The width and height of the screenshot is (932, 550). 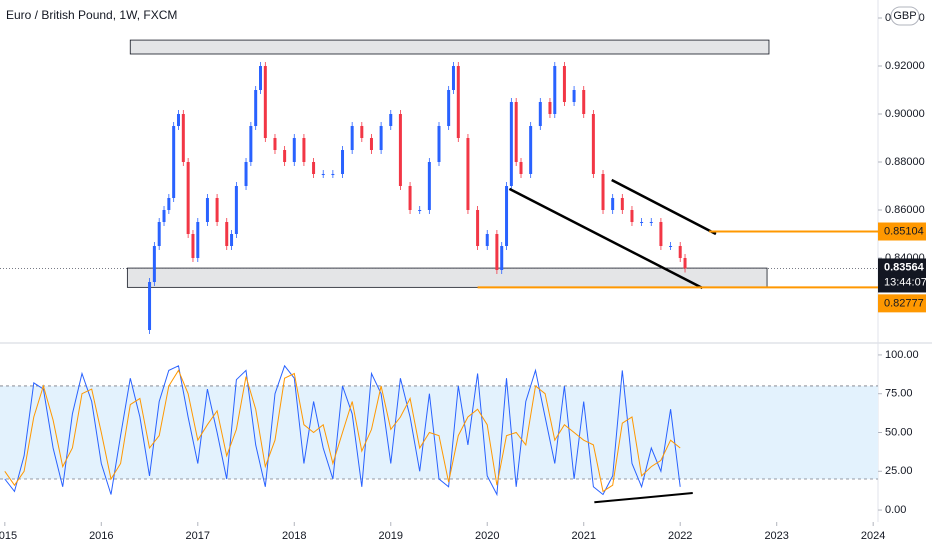 I want to click on x-tick-label: 2023, so click(x=776, y=536).